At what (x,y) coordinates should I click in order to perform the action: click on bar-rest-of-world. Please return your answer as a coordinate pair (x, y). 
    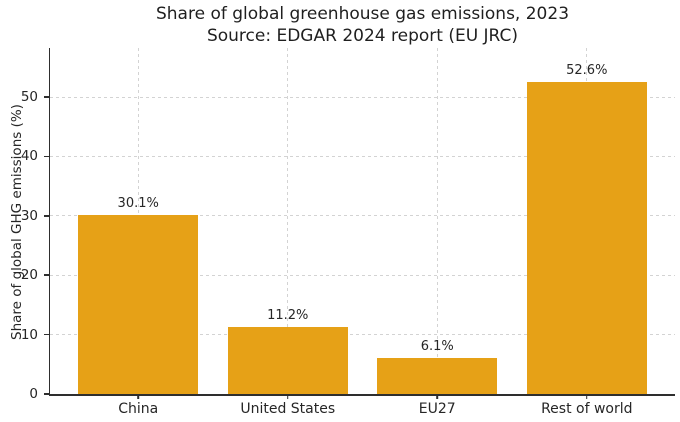
    Looking at the image, I should click on (586, 237).